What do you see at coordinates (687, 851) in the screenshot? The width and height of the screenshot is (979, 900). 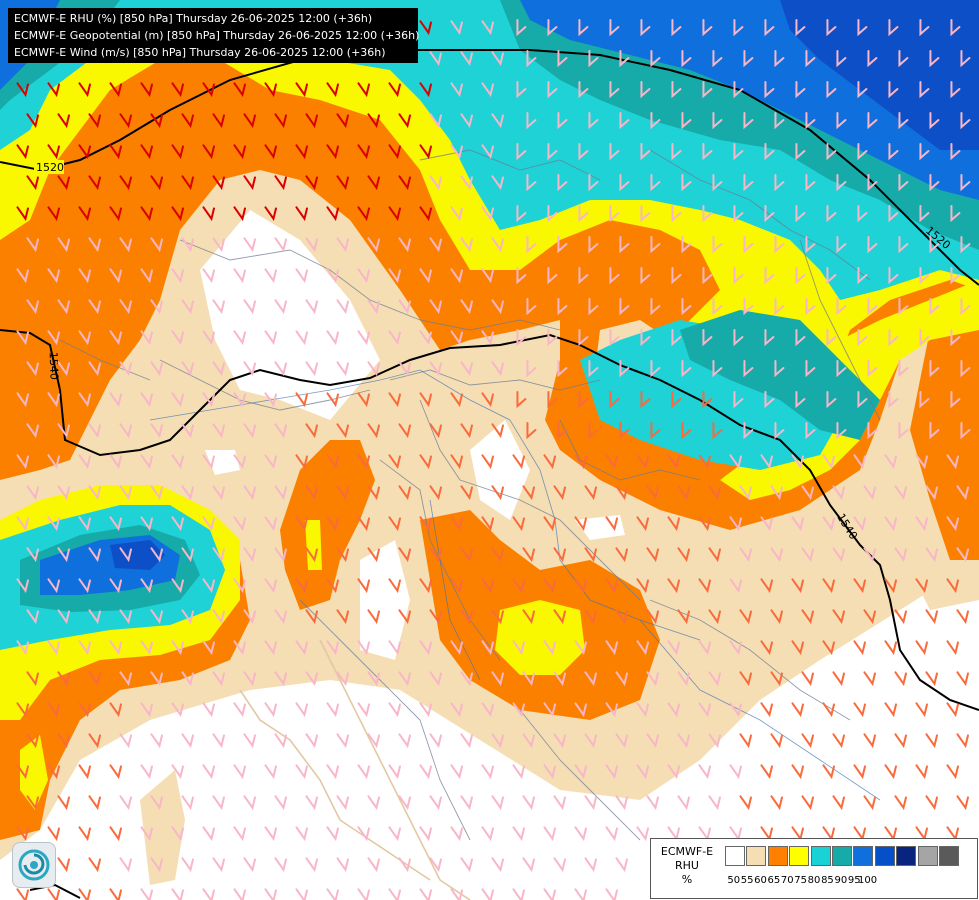 I see `legend-title-model: ECMWF-E` at bounding box center [687, 851].